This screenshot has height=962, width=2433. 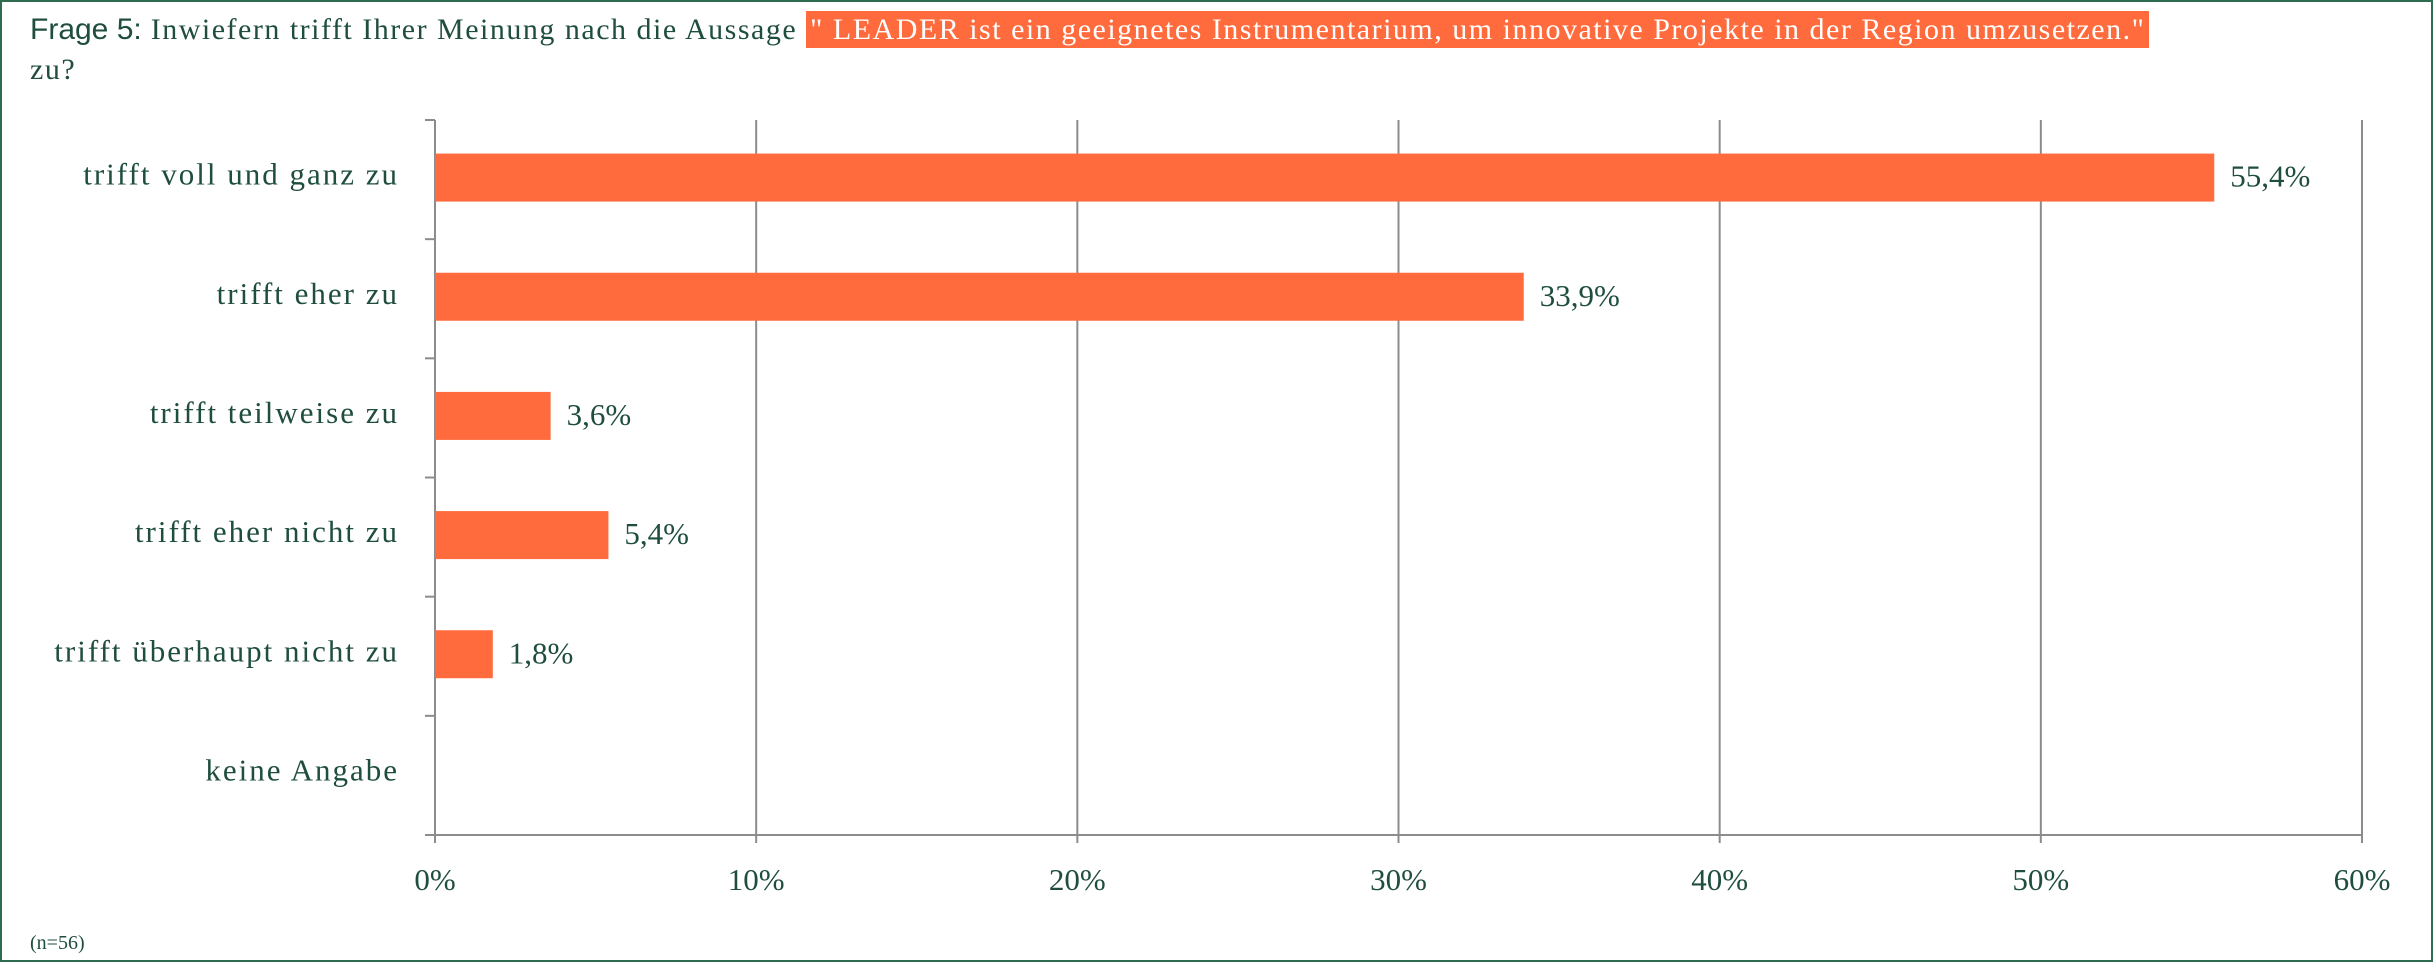 I want to click on x-tick-label: 60%, so click(x=2362, y=879).